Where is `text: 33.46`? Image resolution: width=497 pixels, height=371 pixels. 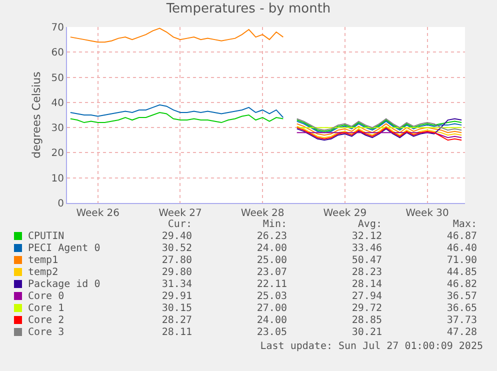 text: 33.46 is located at coordinates (366, 249).